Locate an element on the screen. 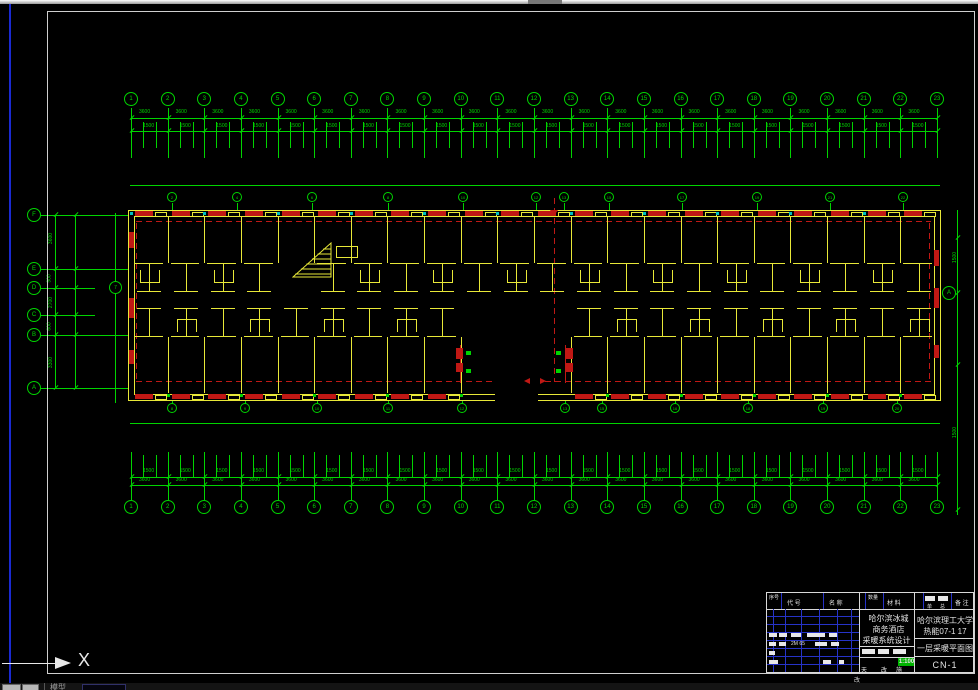  footer-char2: 改 is located at coordinates (884, 671).